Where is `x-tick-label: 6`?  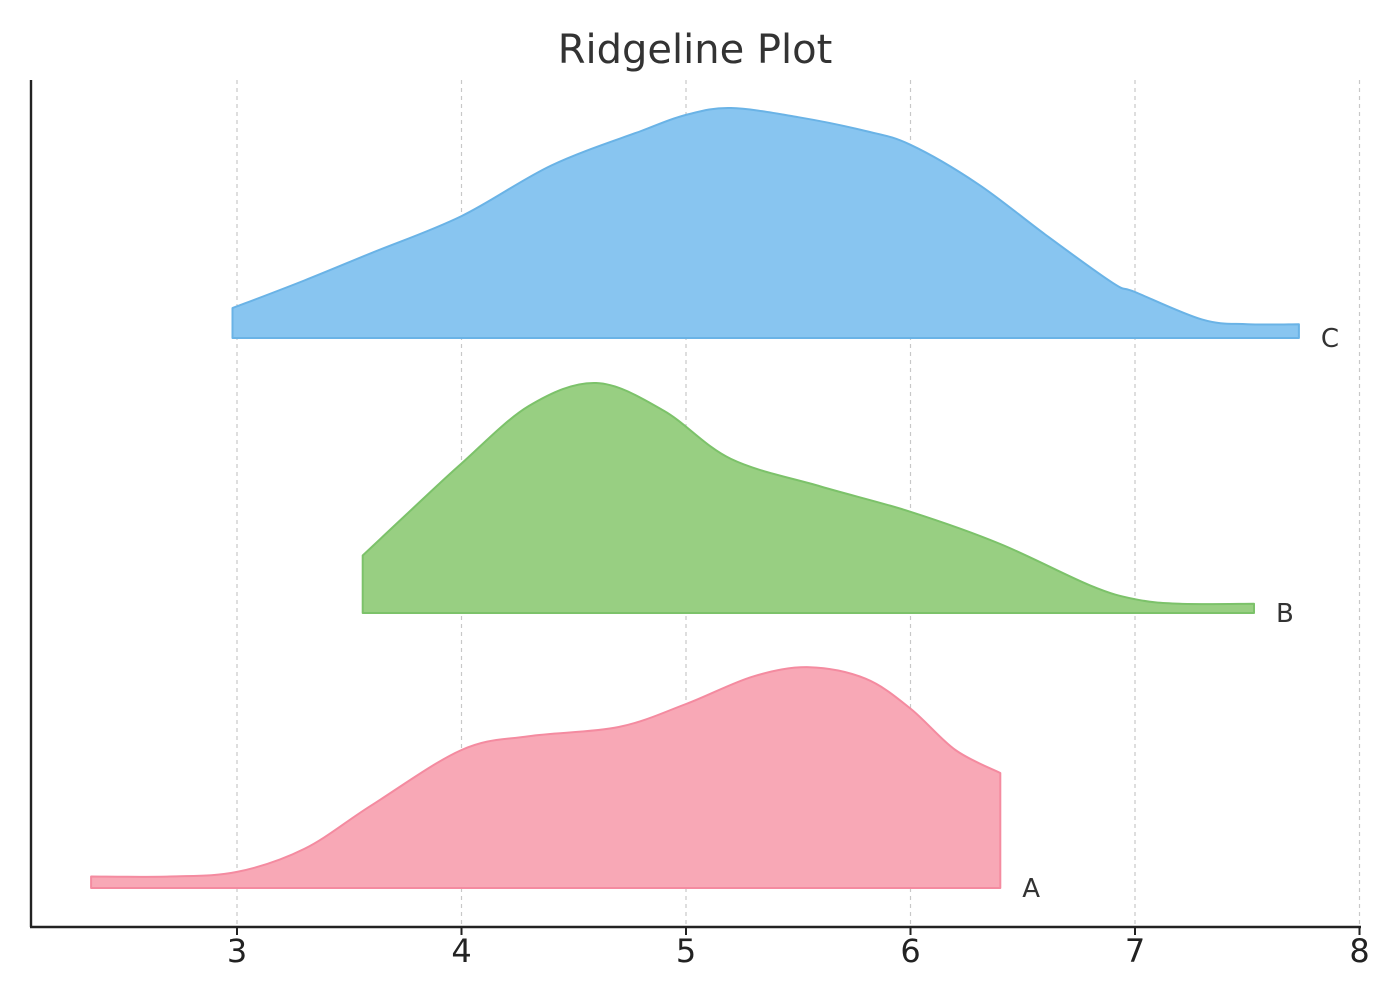
x-tick-label: 6 is located at coordinates (910, 951).